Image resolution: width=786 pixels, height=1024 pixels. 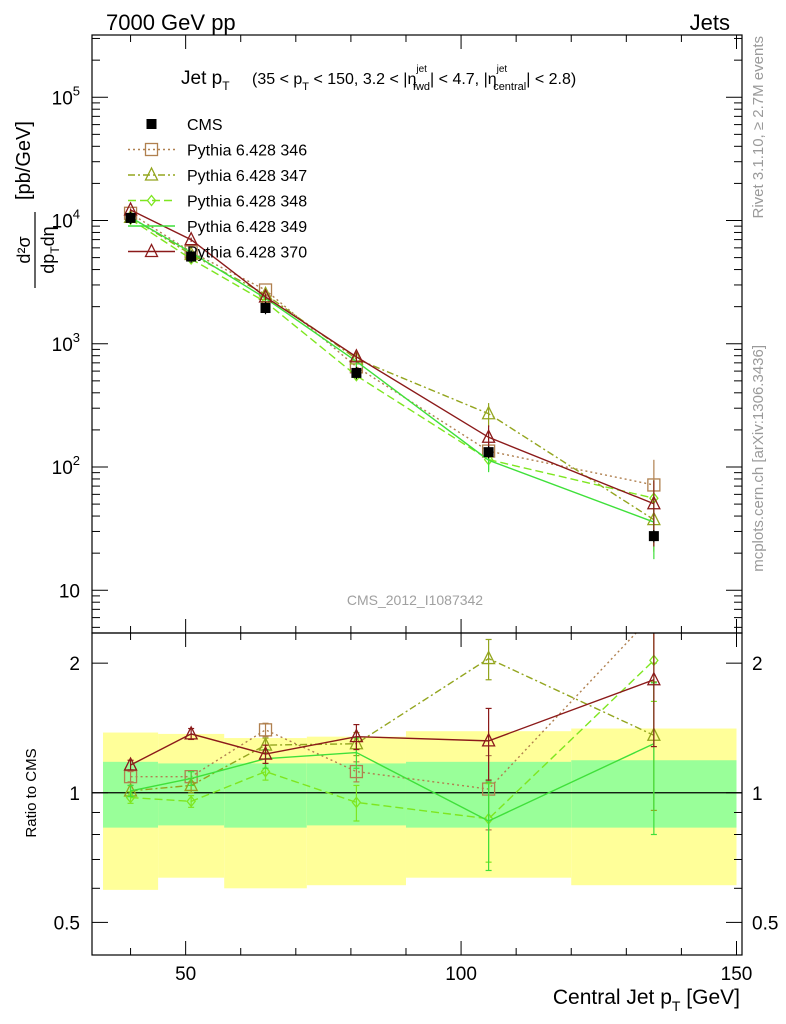 What do you see at coordinates (201, 78) in the screenshot?
I see `title-main: Jet p` at bounding box center [201, 78].